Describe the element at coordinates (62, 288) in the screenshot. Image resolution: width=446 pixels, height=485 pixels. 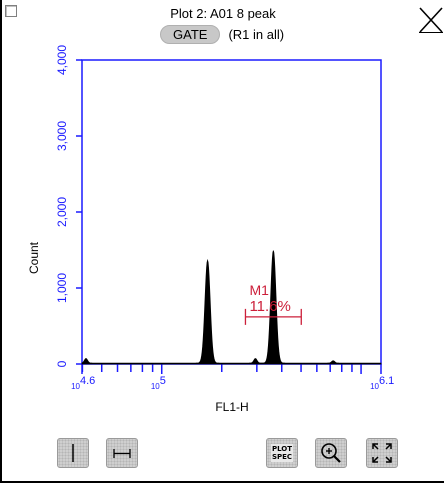
I see `y-tick-label: 1,000` at that location.